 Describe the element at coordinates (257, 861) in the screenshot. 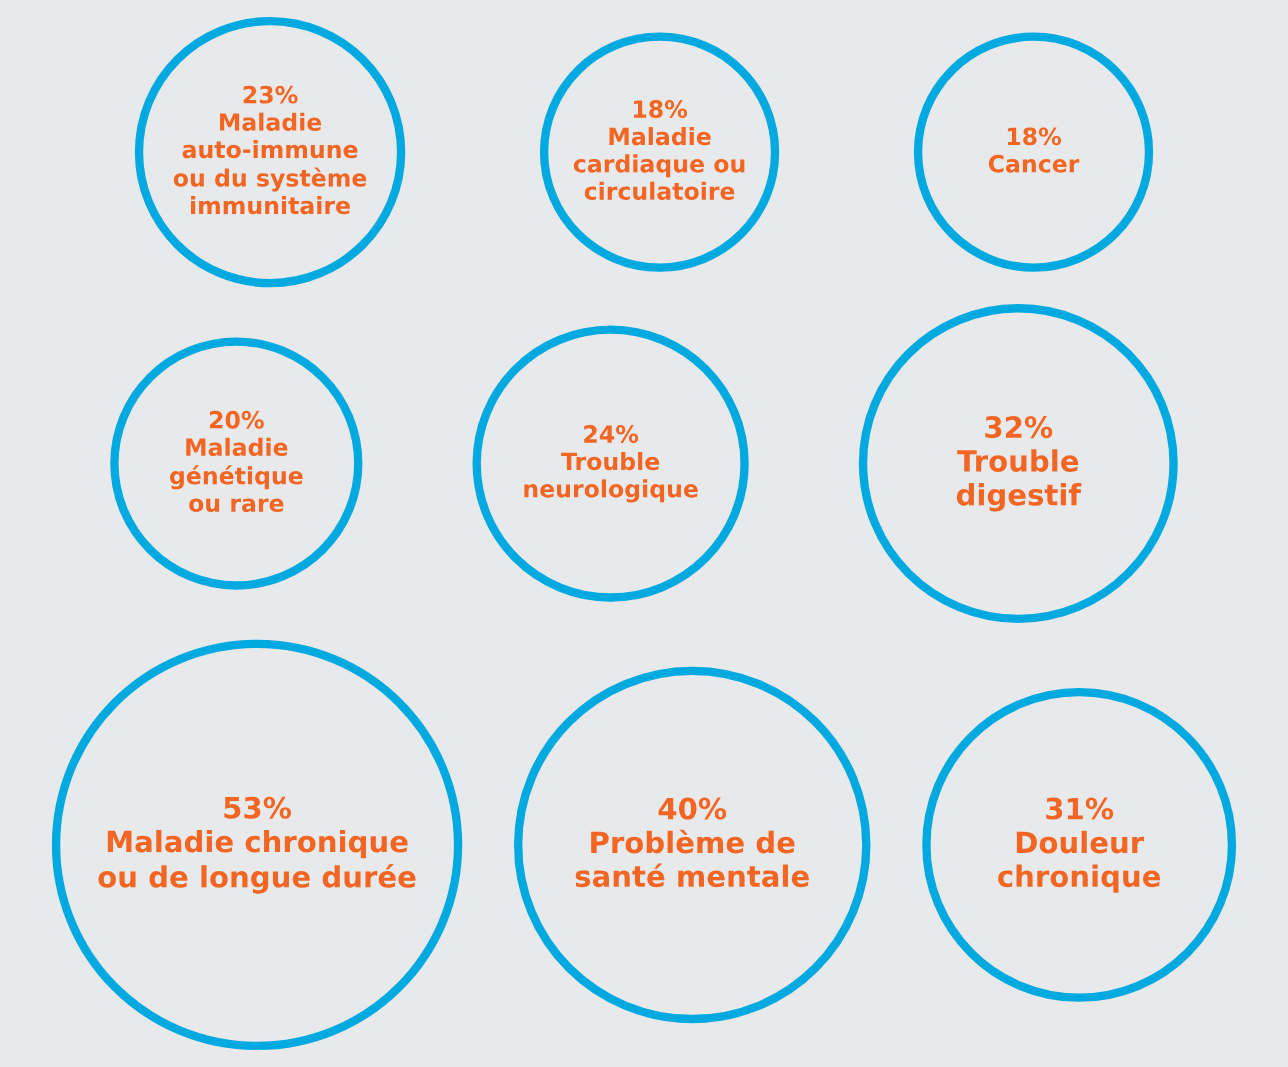

I see `category-label: Maladie chronique ou de longue durée` at that location.